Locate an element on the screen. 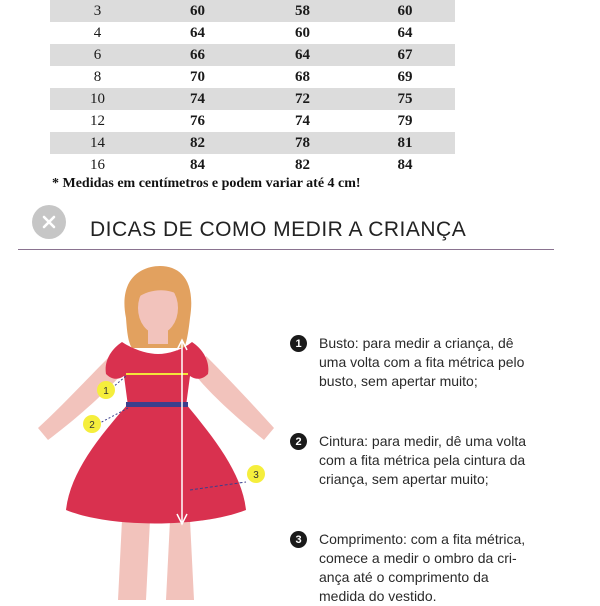  tip-number-icon: 1 is located at coordinates (298, 343).